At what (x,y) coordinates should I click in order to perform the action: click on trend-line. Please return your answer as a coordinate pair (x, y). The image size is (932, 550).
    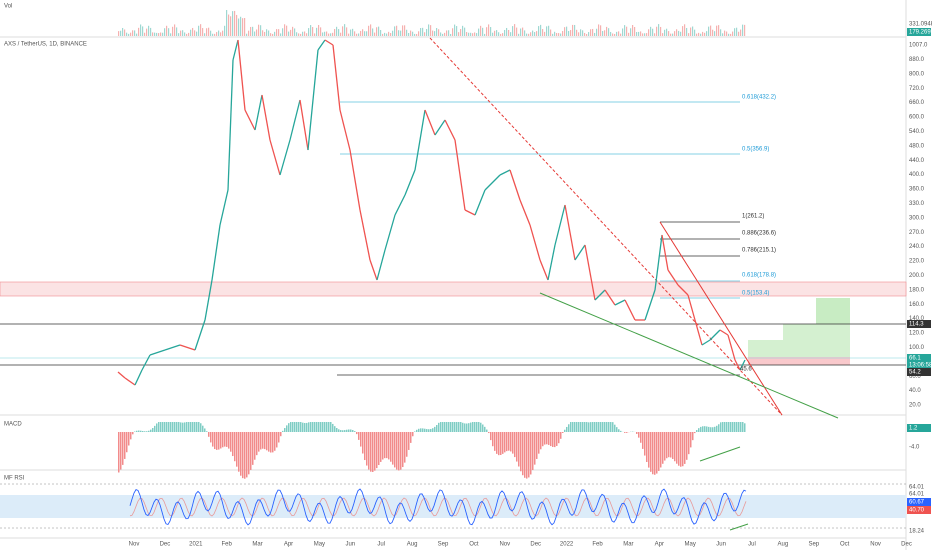
    Looking at the image, I should click on (721, 318).